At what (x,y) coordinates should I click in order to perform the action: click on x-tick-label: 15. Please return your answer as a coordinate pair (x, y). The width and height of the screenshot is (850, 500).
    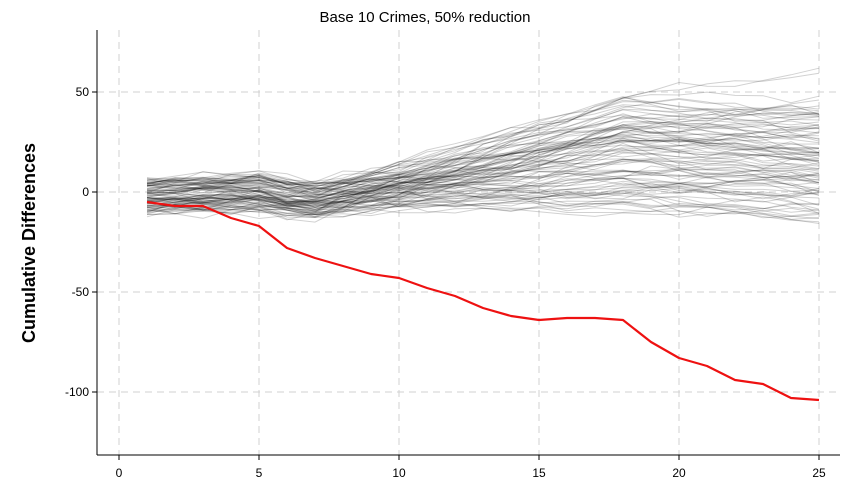
    Looking at the image, I should click on (539, 473).